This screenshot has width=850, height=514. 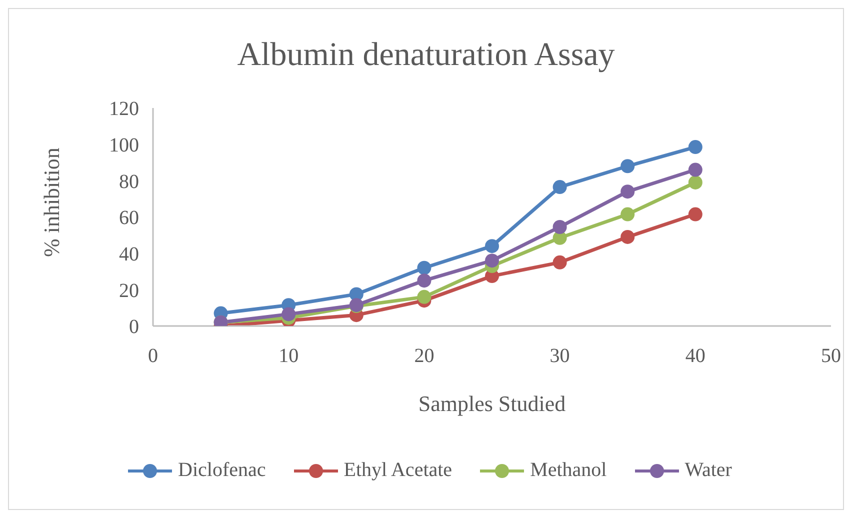 I want to click on x-tick-label: 40, so click(x=695, y=356).